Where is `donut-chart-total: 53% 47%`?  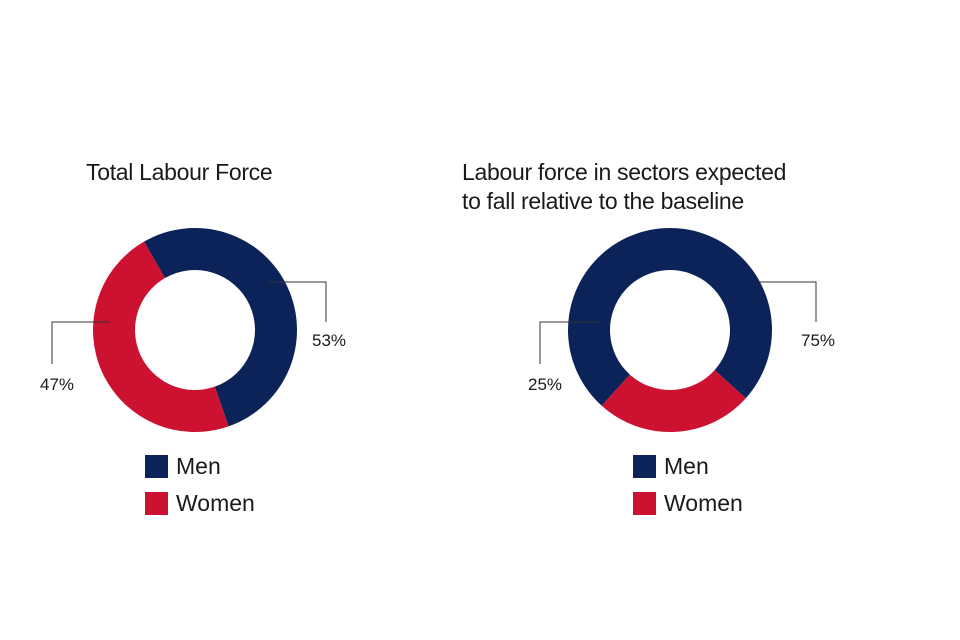 donut-chart-total: 53% 47% is located at coordinates (193, 330).